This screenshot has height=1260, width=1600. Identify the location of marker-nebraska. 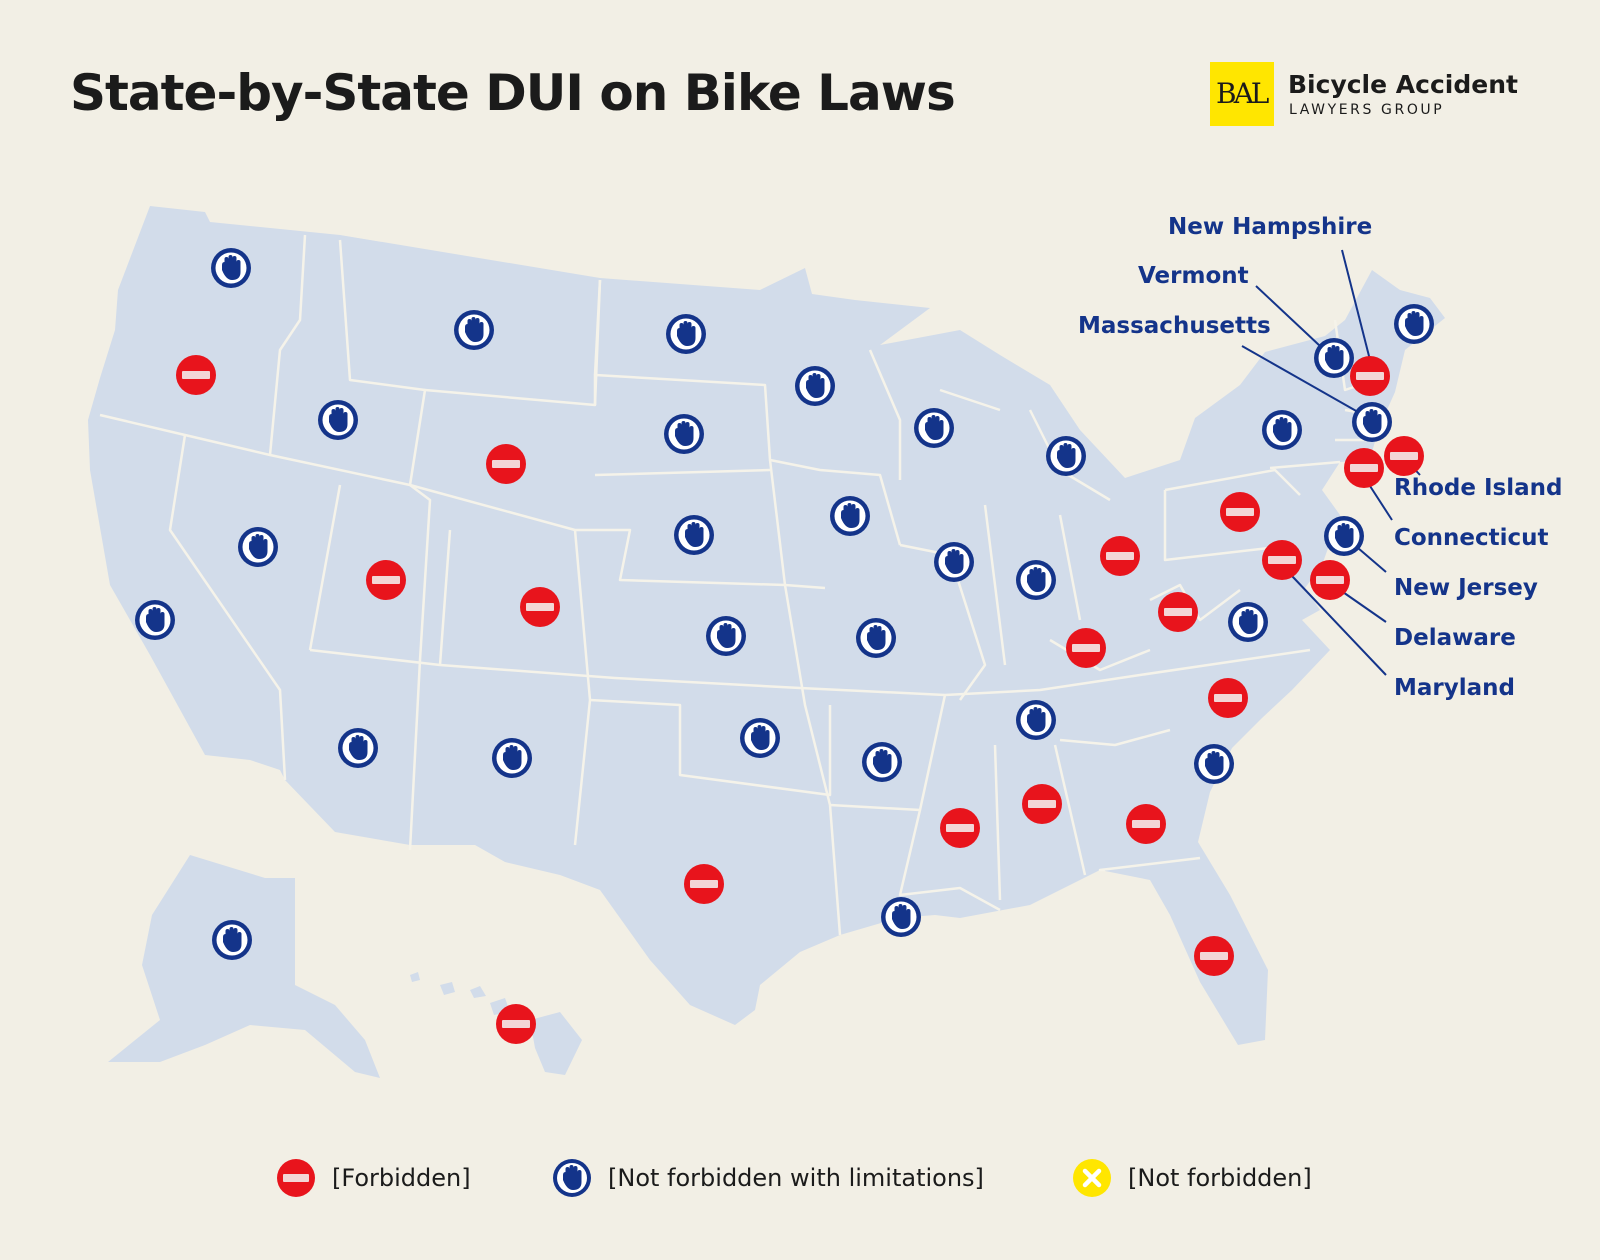
(694, 535).